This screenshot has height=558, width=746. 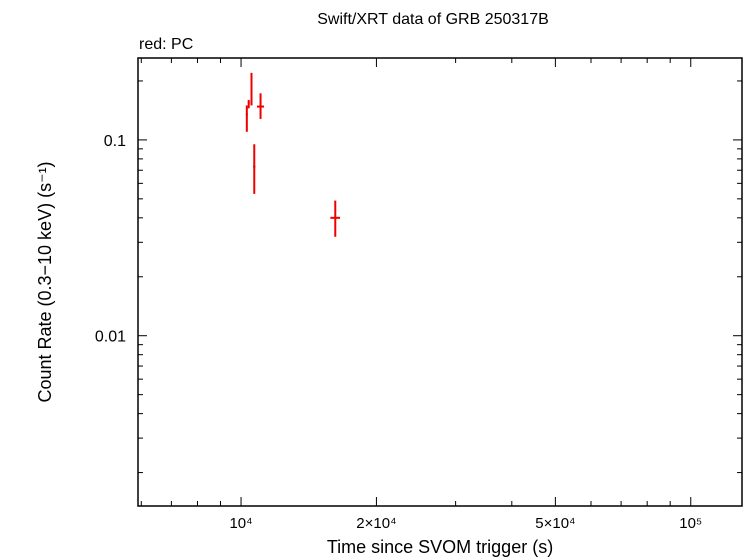 I want to click on data-points, so click(x=293, y=154).